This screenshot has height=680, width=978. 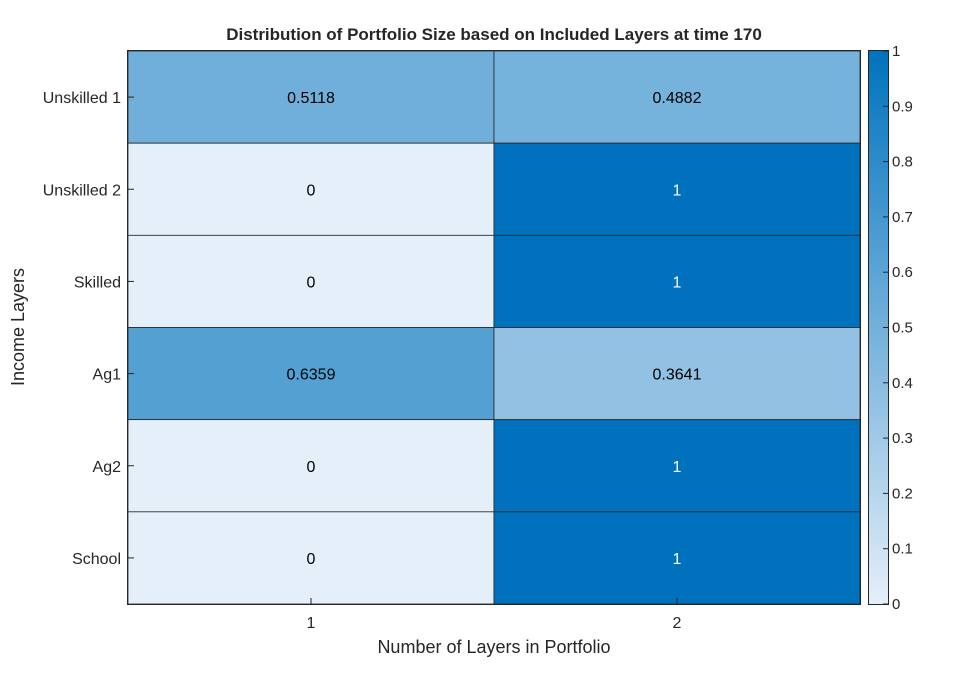 I want to click on heatmap-cell-label: 0.6359, so click(x=311, y=375).